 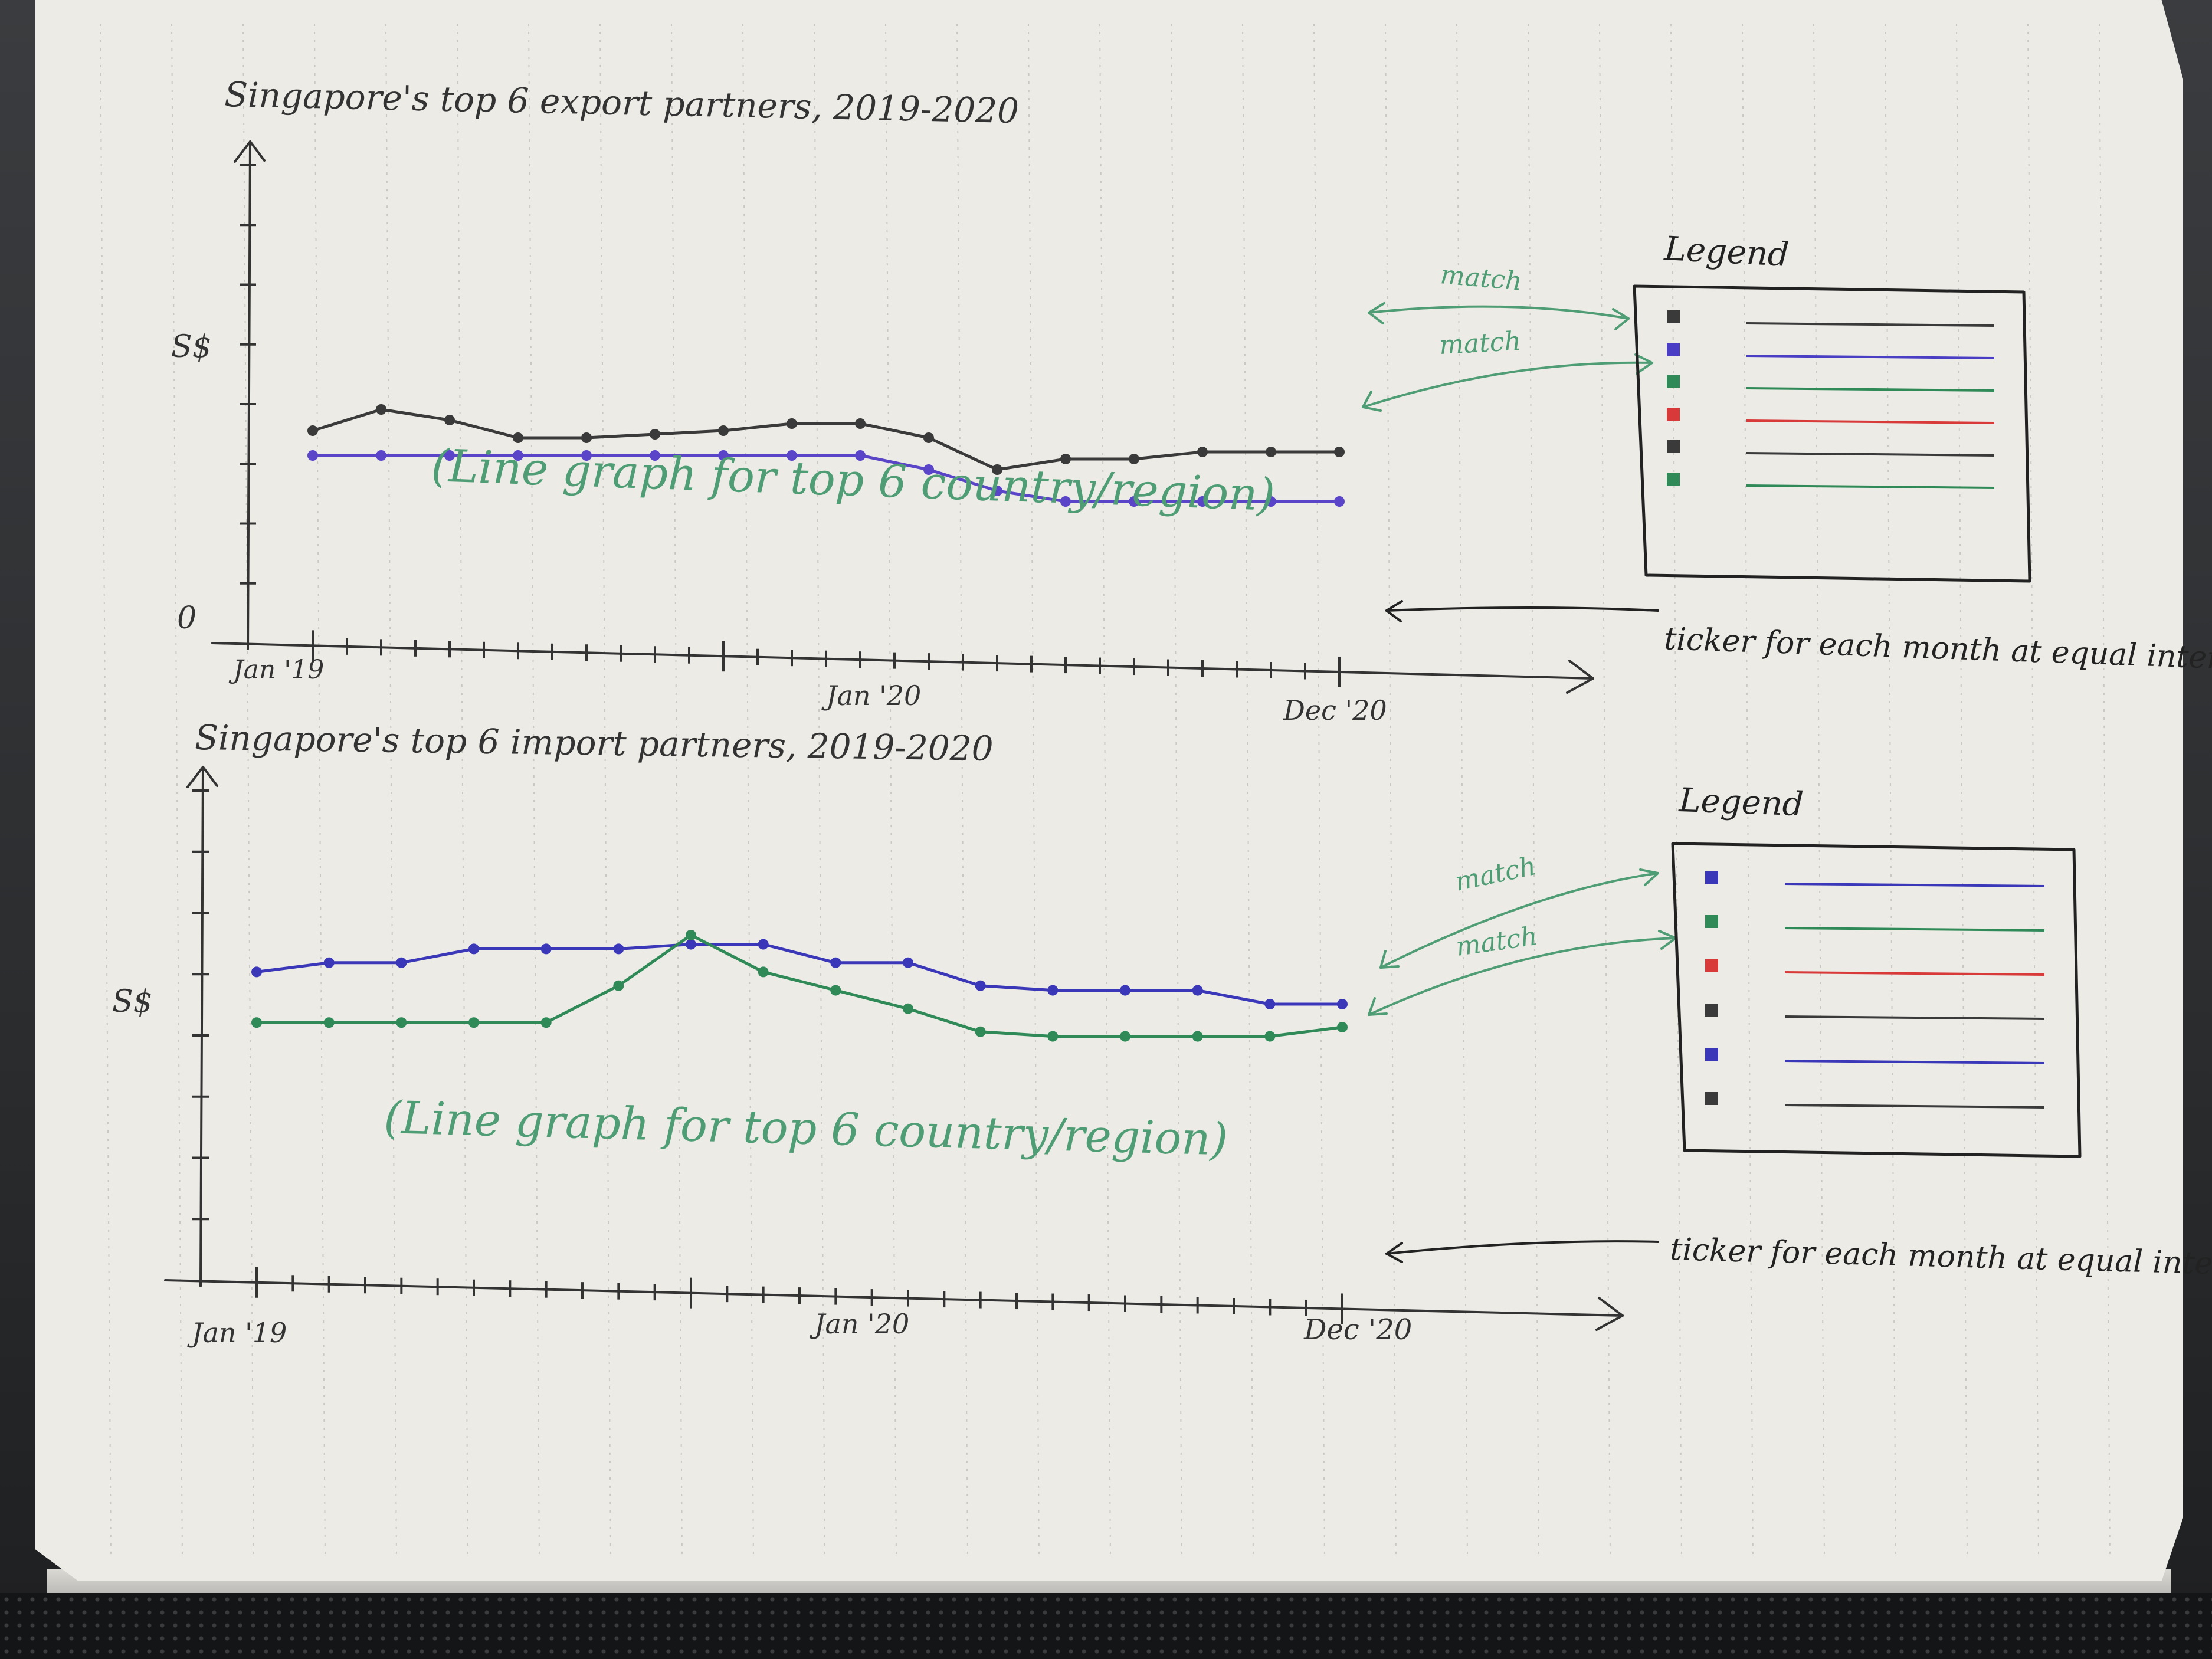 I want to click on import-series, so click(x=799, y=986).